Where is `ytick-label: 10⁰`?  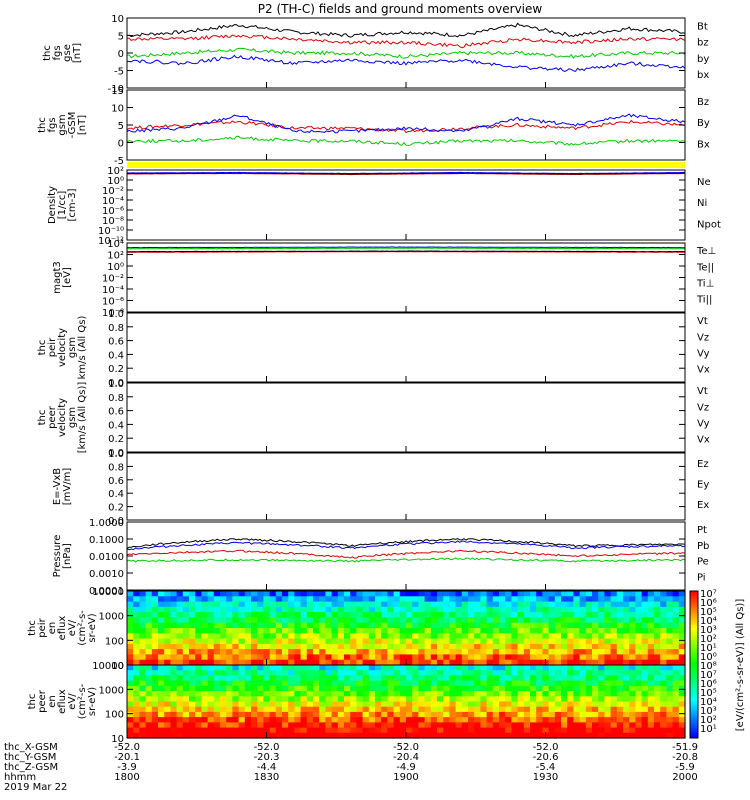
ytick-label: 10⁰ is located at coordinates (115, 267).